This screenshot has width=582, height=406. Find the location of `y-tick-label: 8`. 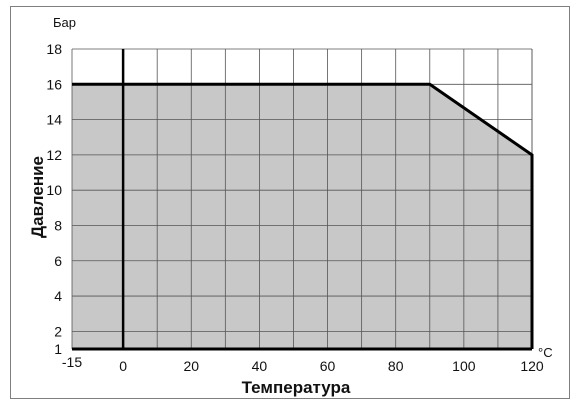

y-tick-label: 8 is located at coordinates (58, 225).